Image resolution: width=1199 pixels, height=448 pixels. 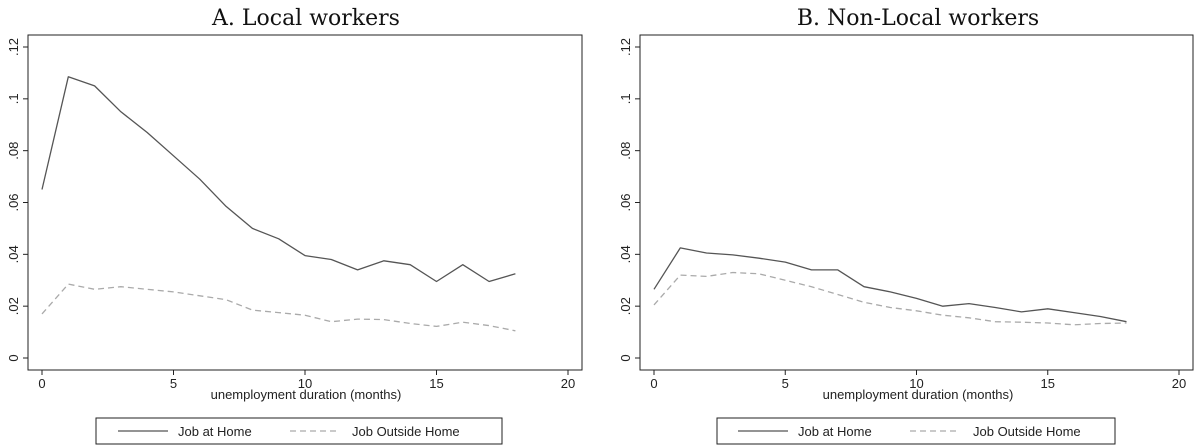 I want to click on panel-title: B. Non-Local workers, so click(x=918, y=18).